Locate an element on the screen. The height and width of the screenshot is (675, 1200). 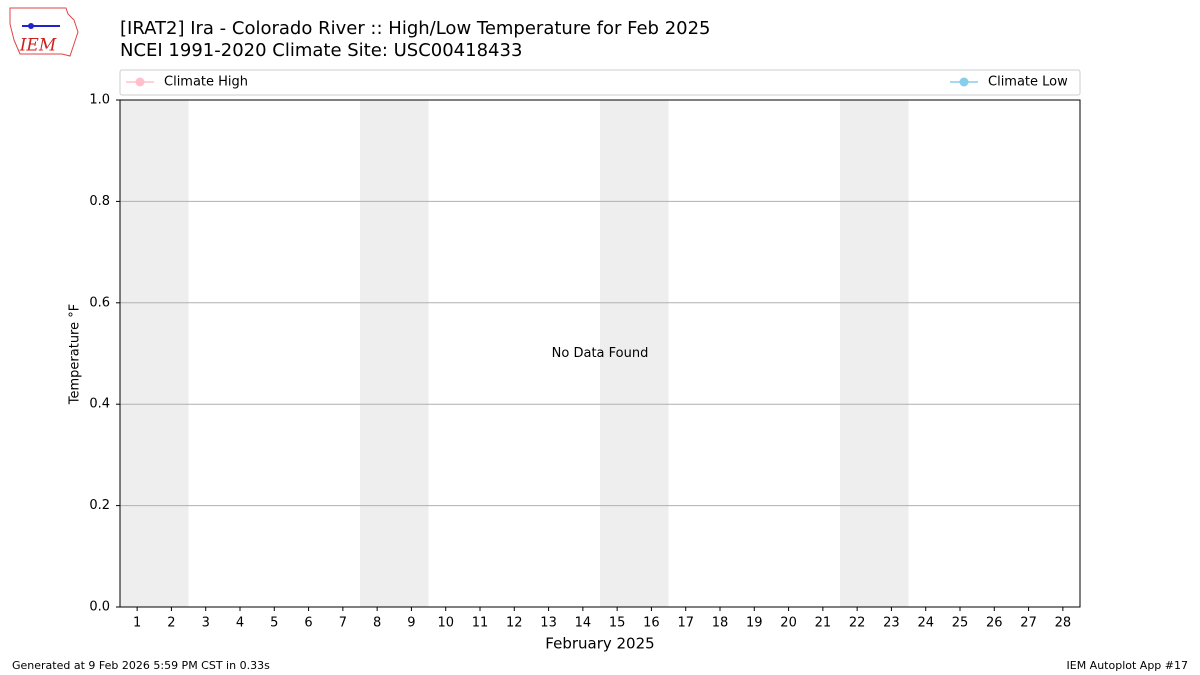
x-tick-label: 22 is located at coordinates (857, 623).